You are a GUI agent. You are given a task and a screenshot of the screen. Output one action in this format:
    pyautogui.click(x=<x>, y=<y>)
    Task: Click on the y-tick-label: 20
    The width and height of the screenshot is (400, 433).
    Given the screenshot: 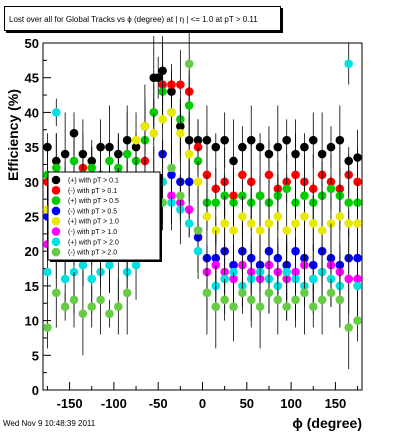 What is the action you would take?
    pyautogui.click(x=32, y=251)
    